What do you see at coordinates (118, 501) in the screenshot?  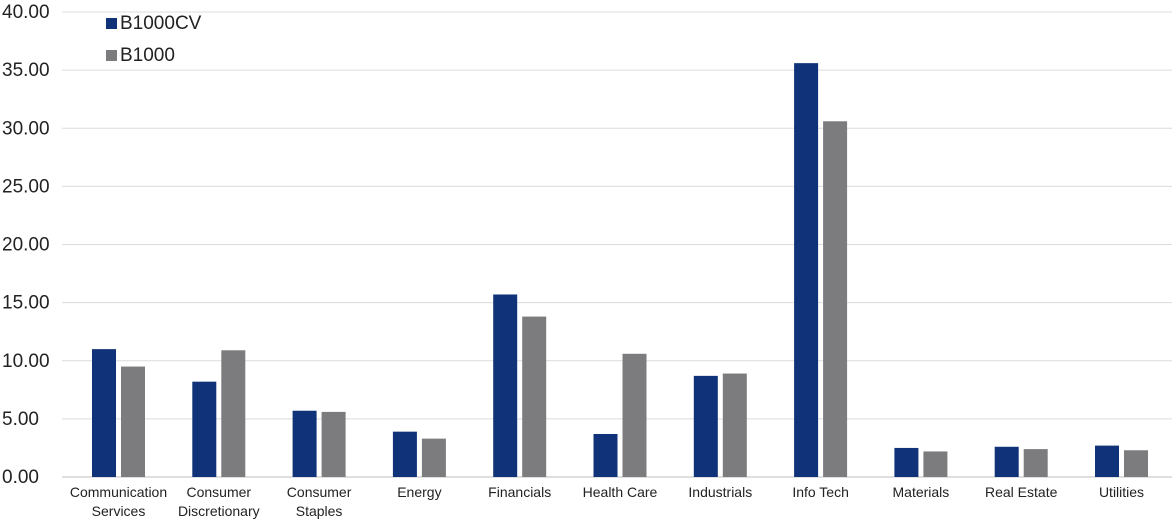 I see `x-tick-label: Communication Services` at bounding box center [118, 501].